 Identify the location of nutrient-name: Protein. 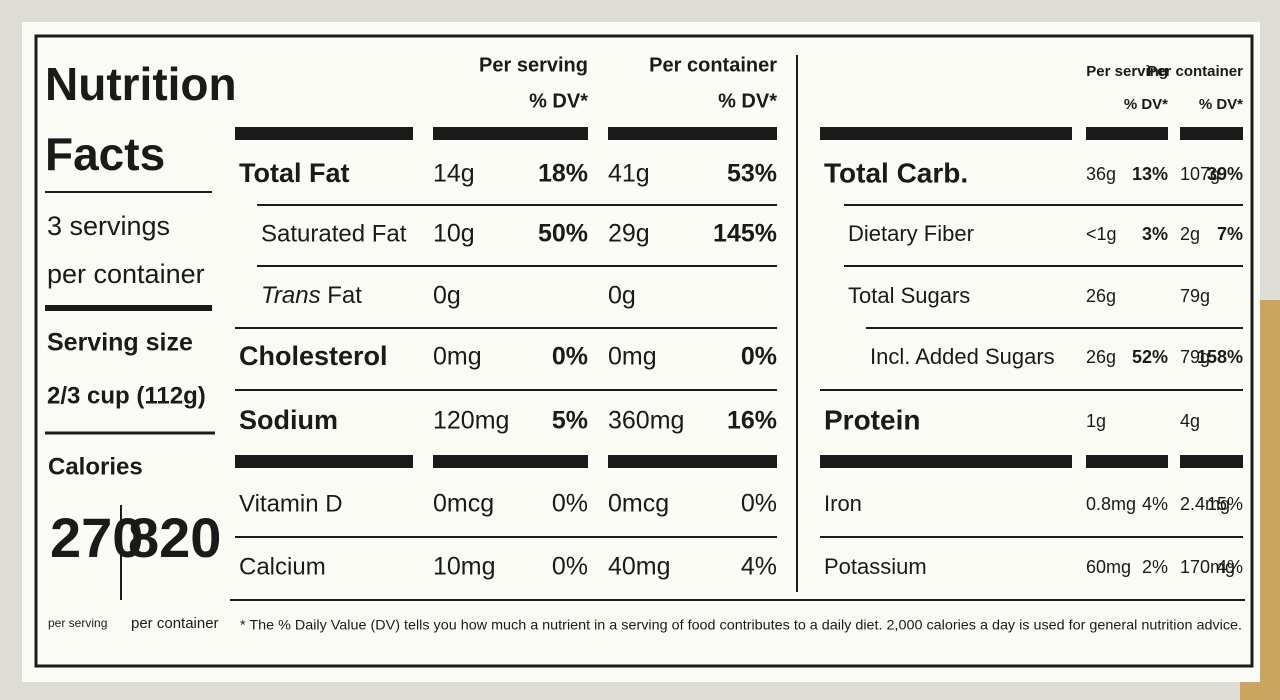
(872, 419).